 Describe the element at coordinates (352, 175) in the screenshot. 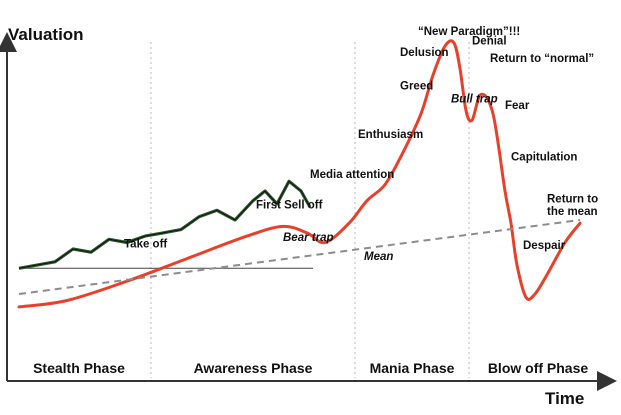

I see `annotation-4: Media attention` at that location.